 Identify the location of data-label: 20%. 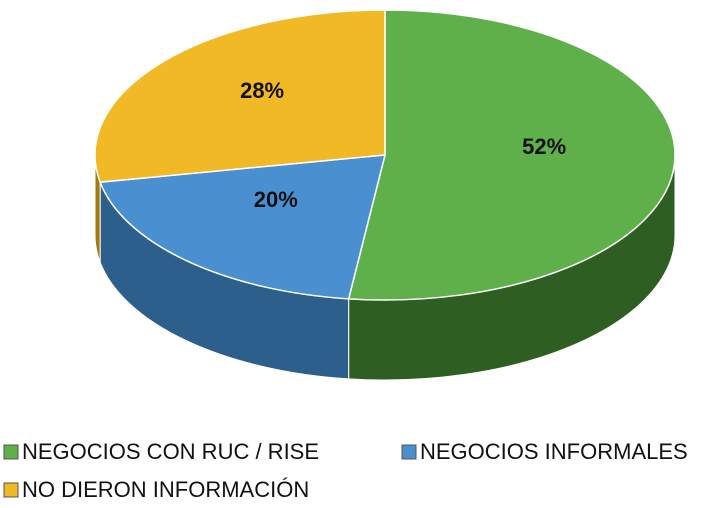
(276, 199).